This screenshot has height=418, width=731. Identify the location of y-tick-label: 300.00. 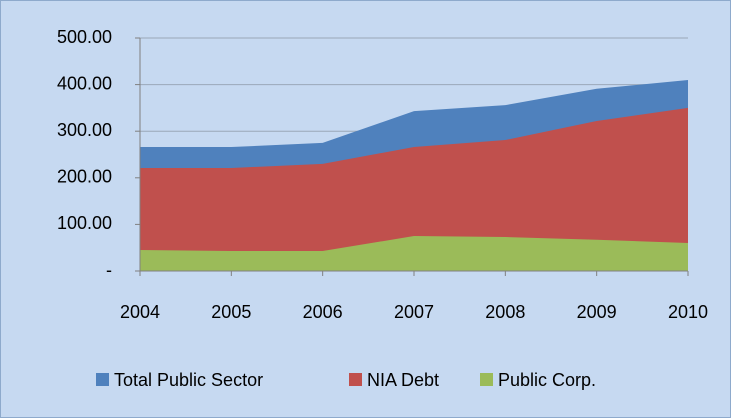
(84, 130).